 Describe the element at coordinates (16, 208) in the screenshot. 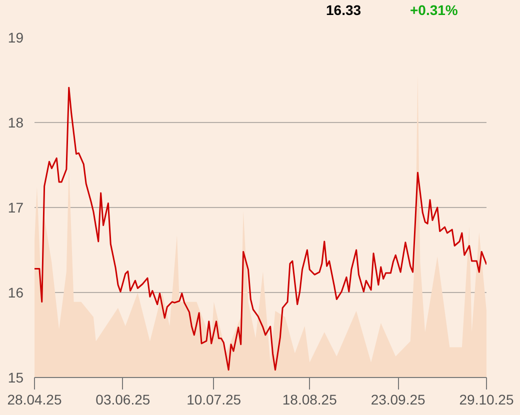

I see `y-tick-label: 17` at that location.